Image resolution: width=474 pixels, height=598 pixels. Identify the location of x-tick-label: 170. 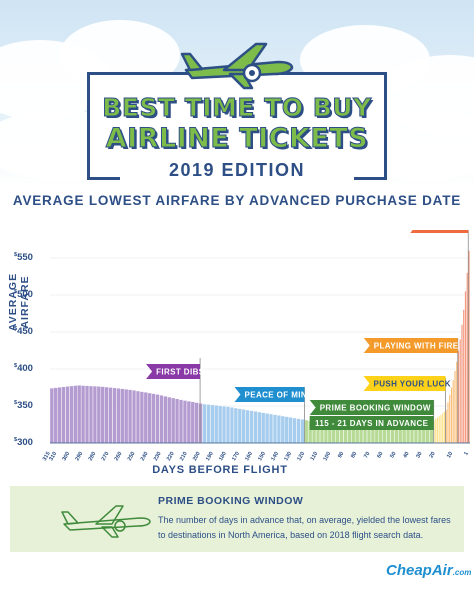
(236, 456).